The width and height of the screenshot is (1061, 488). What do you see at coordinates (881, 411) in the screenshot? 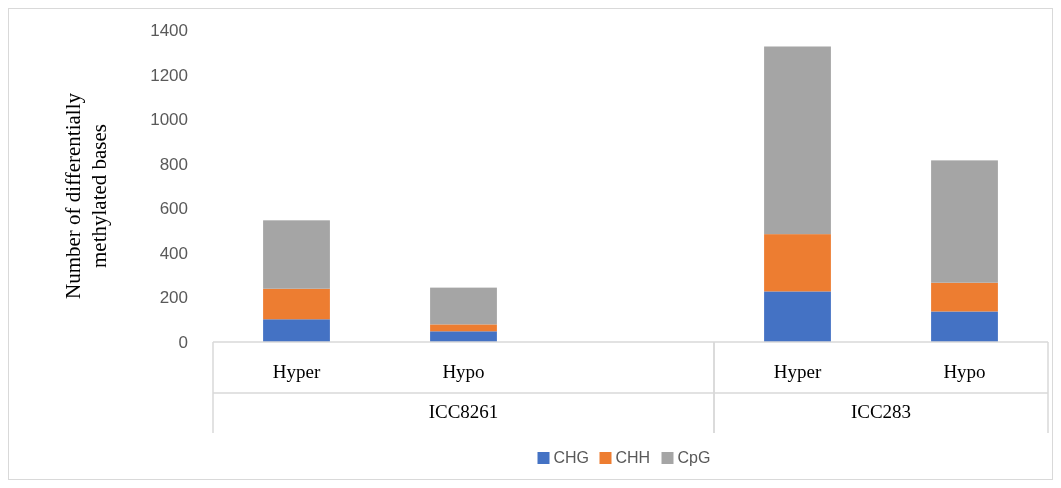
I see `text: ICC283` at bounding box center [881, 411].